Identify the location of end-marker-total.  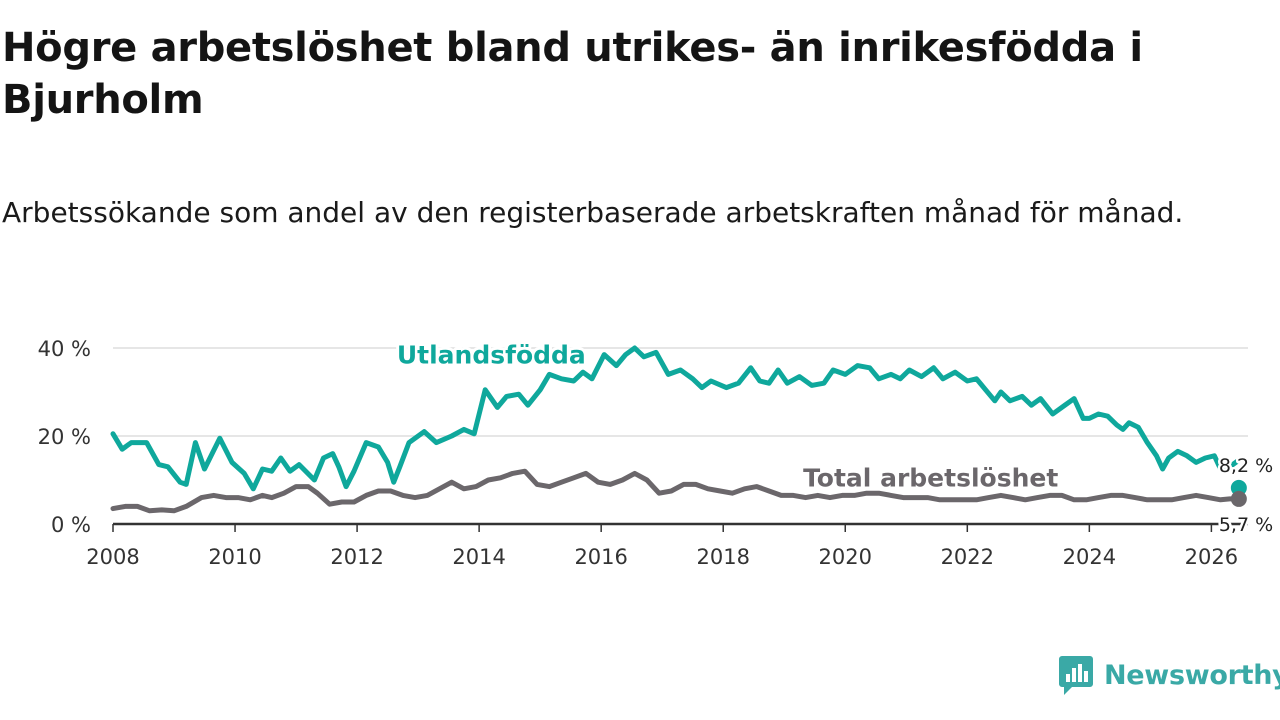
(1238, 498).